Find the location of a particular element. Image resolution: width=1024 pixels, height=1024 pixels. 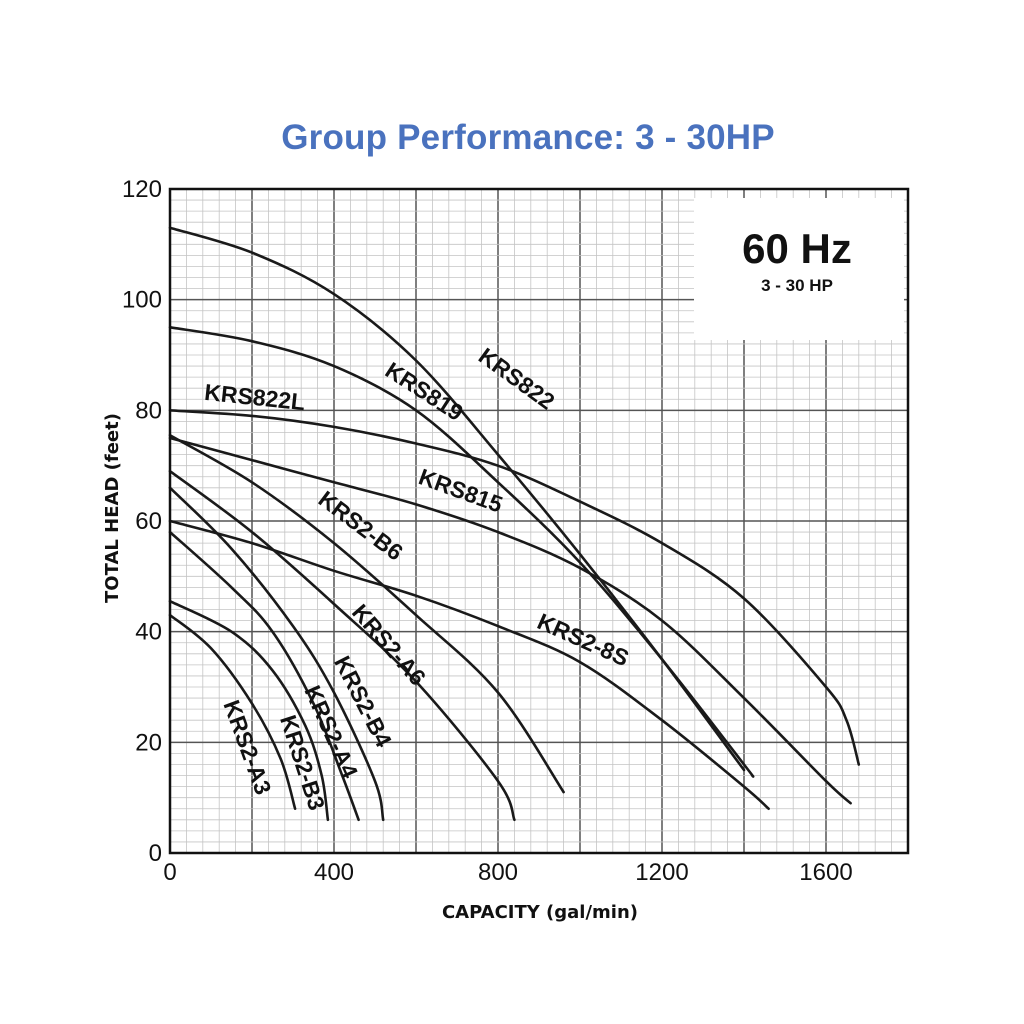

curve-krs2-b4 is located at coordinates (276, 654).